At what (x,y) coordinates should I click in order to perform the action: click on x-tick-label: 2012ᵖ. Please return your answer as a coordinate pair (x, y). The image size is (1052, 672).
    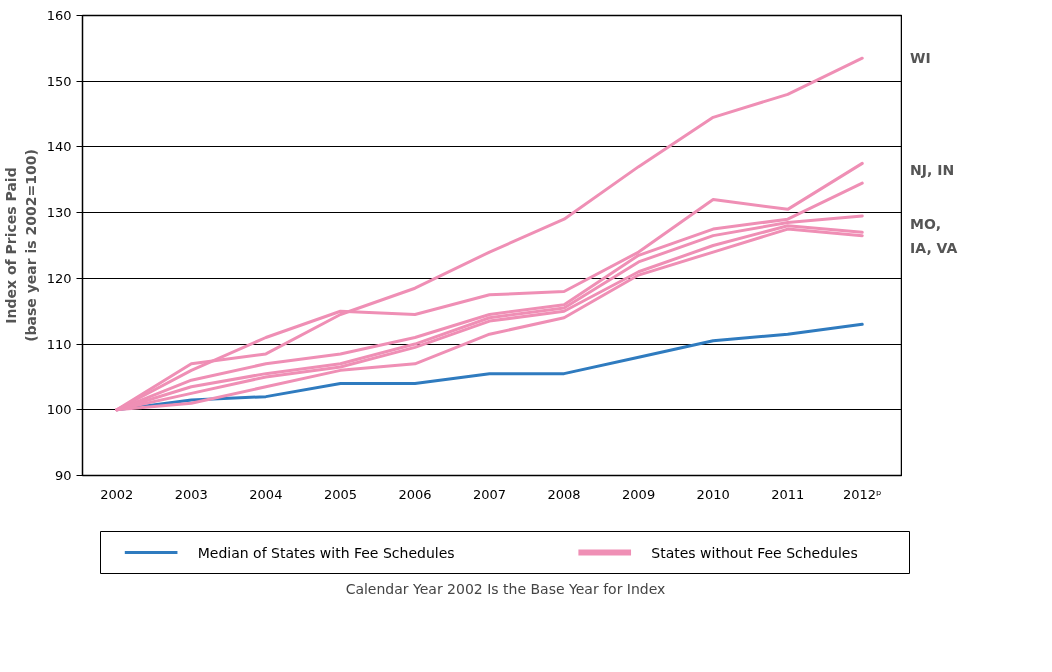
    Looking at the image, I should click on (862, 494).